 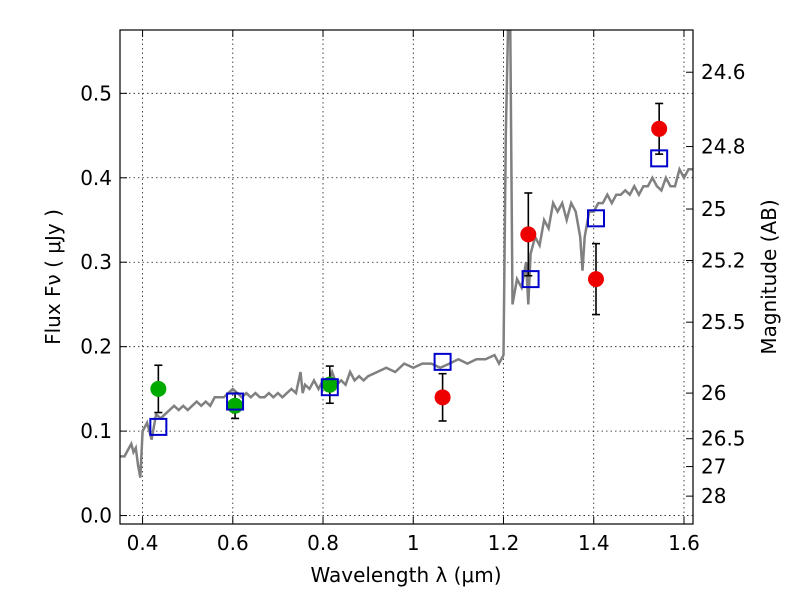 I want to click on y-tick-label: 0.4, so click(x=96, y=178).